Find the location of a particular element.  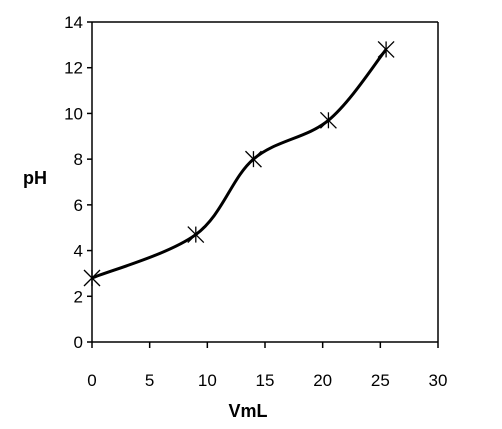

x-axis-label: VmL is located at coordinates (247, 411).